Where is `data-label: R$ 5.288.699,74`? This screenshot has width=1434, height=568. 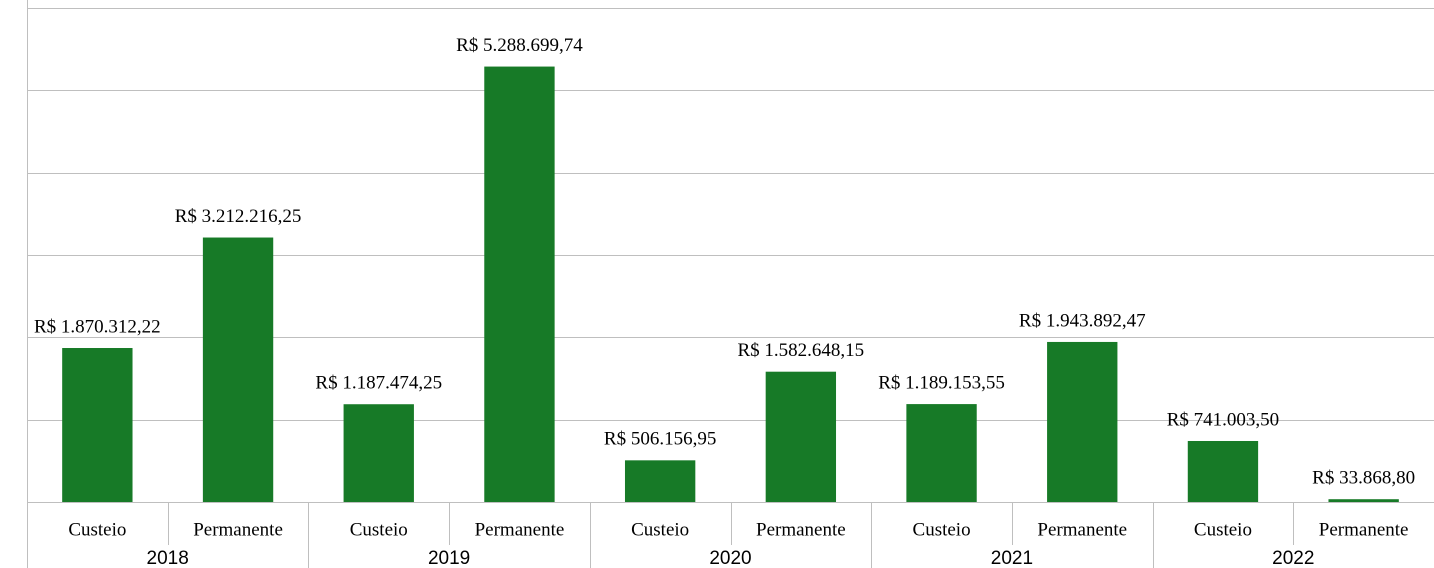
data-label: R$ 5.288.699,74 is located at coordinates (519, 45).